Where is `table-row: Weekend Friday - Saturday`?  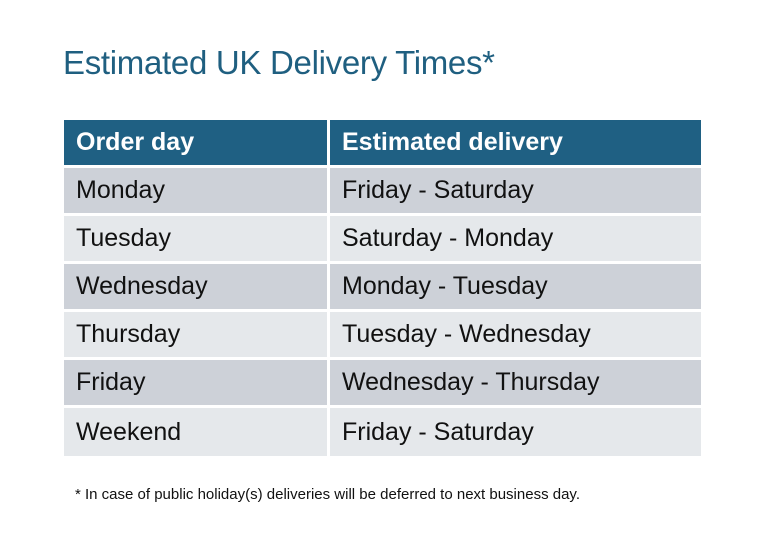
table-row: Weekend Friday - Saturday is located at coordinates (382, 432).